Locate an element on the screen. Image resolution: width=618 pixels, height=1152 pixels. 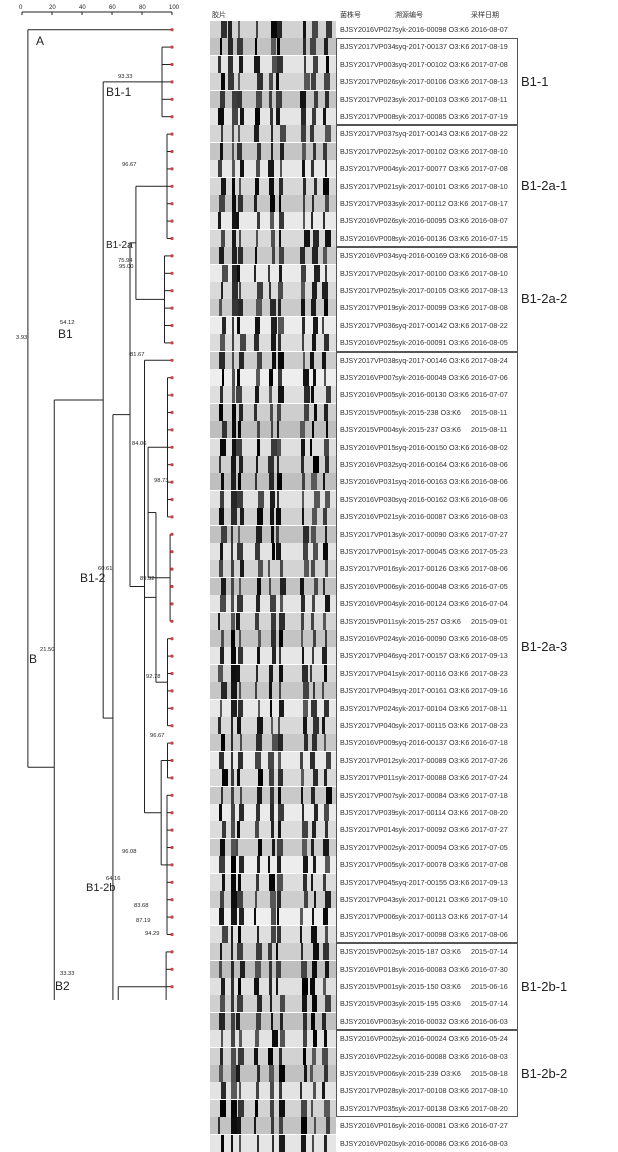
sample-date: 2017-08-22 is located at coordinates (489, 325).